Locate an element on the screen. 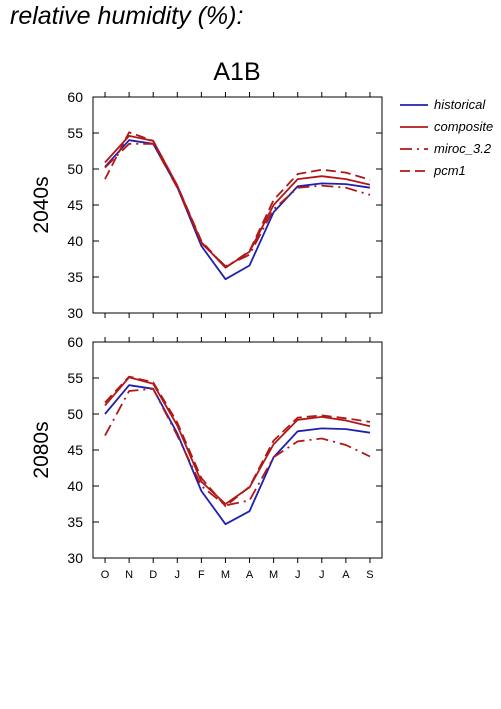 The height and width of the screenshot is (709, 501). legend-label: composite is located at coordinates (463, 126).